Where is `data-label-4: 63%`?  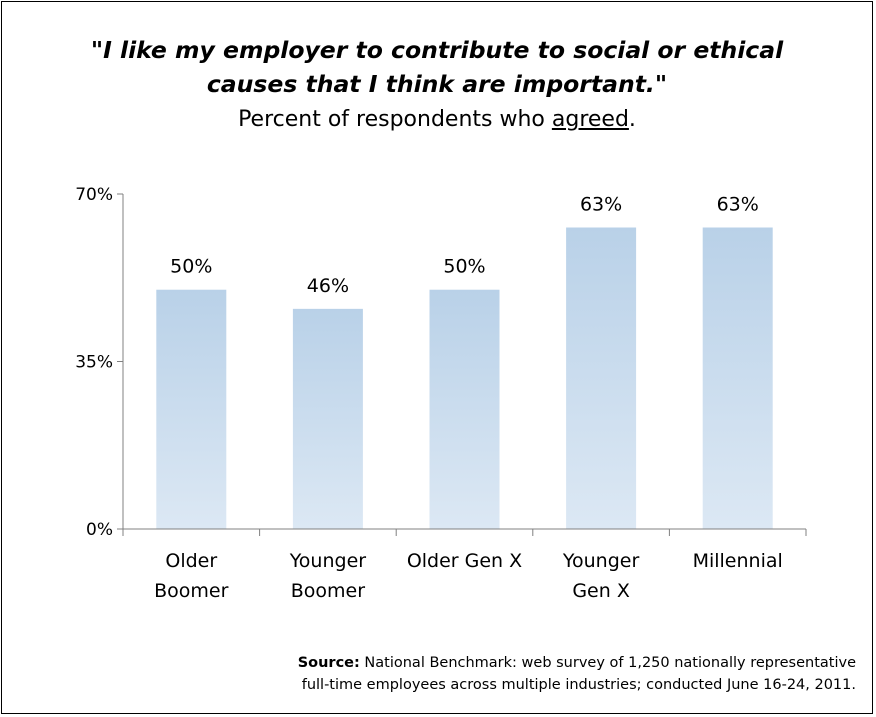
data-label-4: 63% is located at coordinates (738, 205).